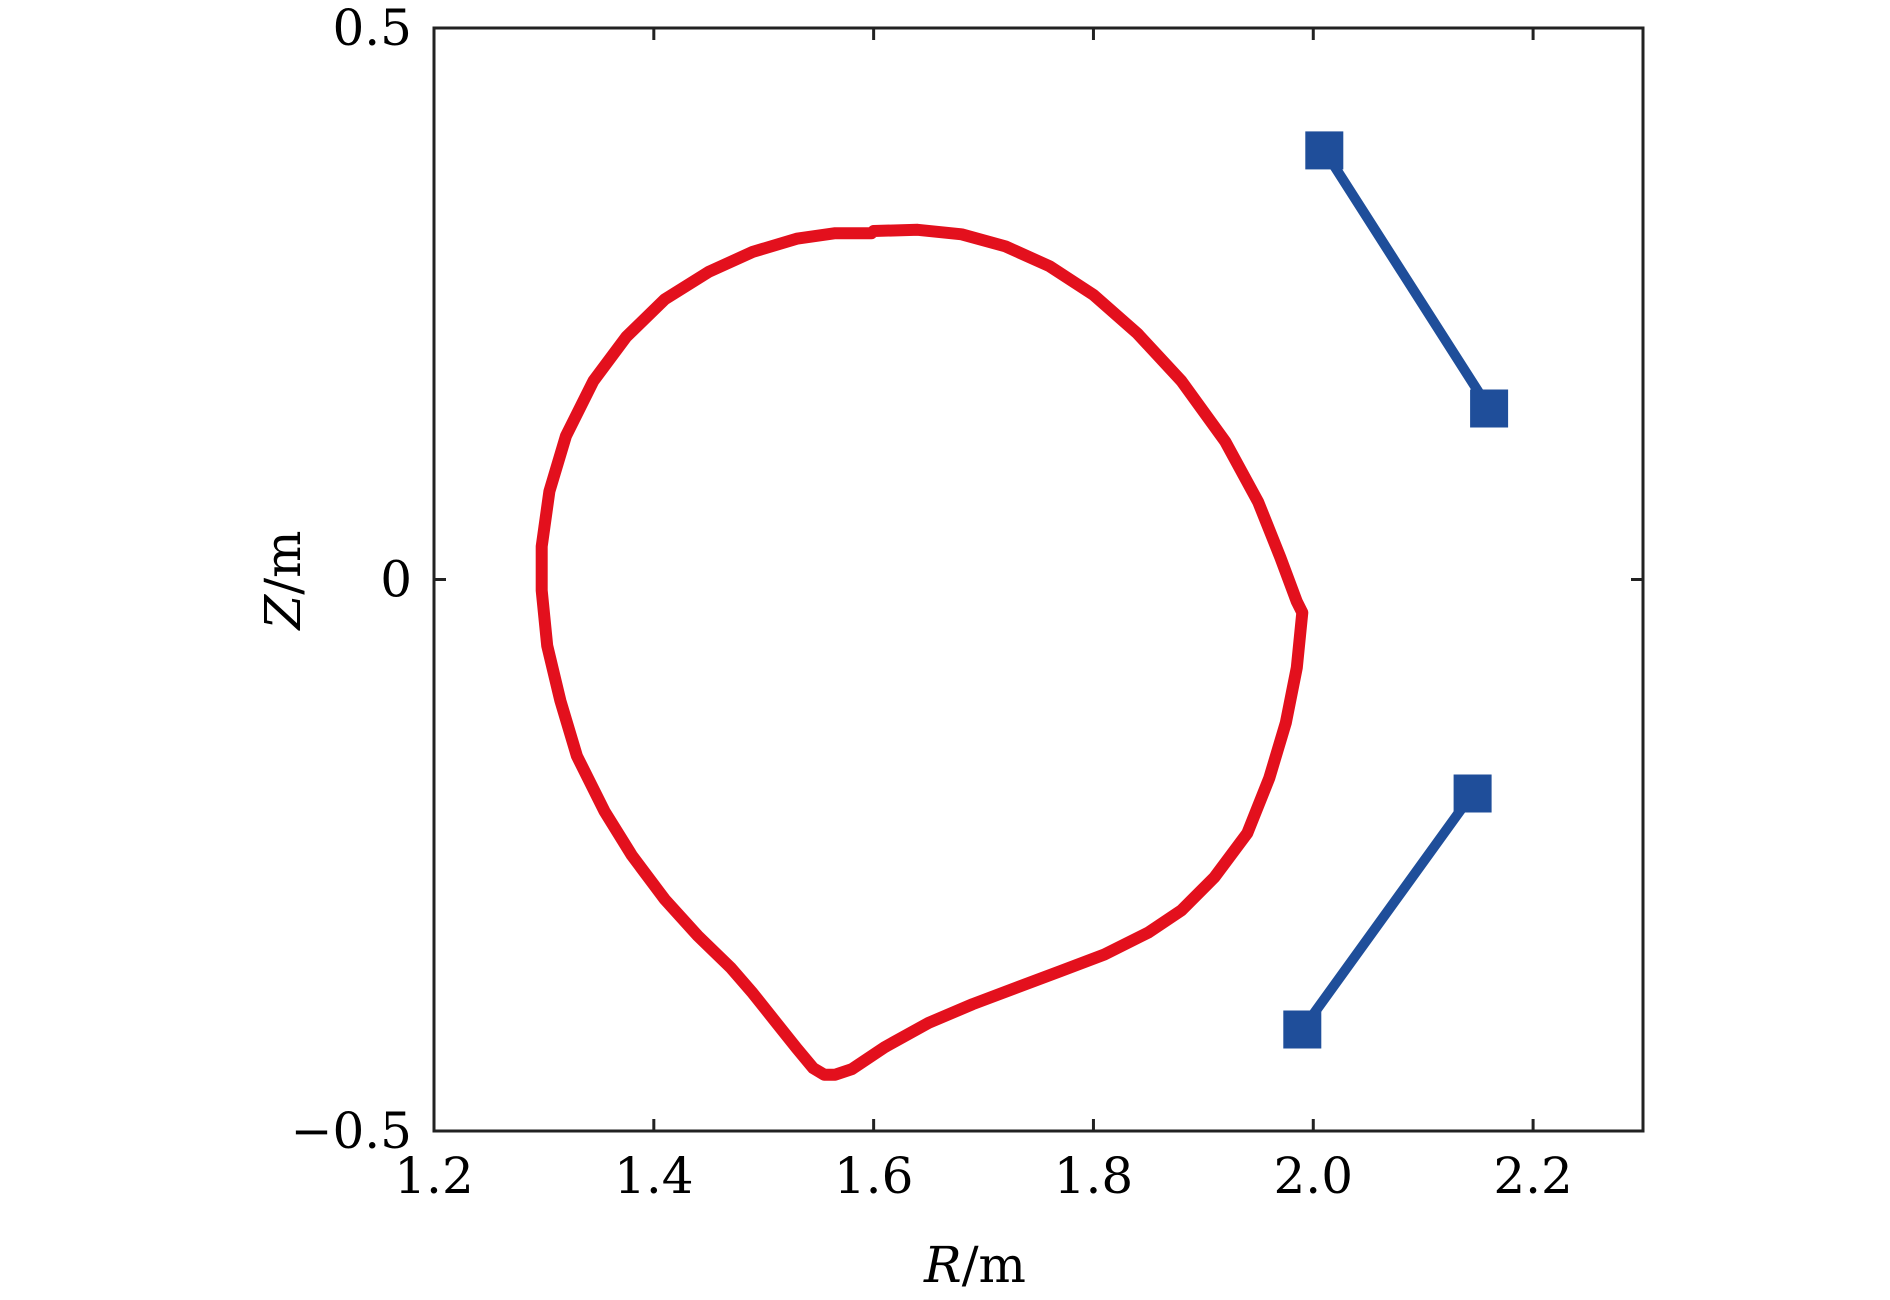 This screenshot has width=1890, height=1300. Describe the element at coordinates (283, 613) in the screenshot. I see `y-axis-variable: Z` at that location.